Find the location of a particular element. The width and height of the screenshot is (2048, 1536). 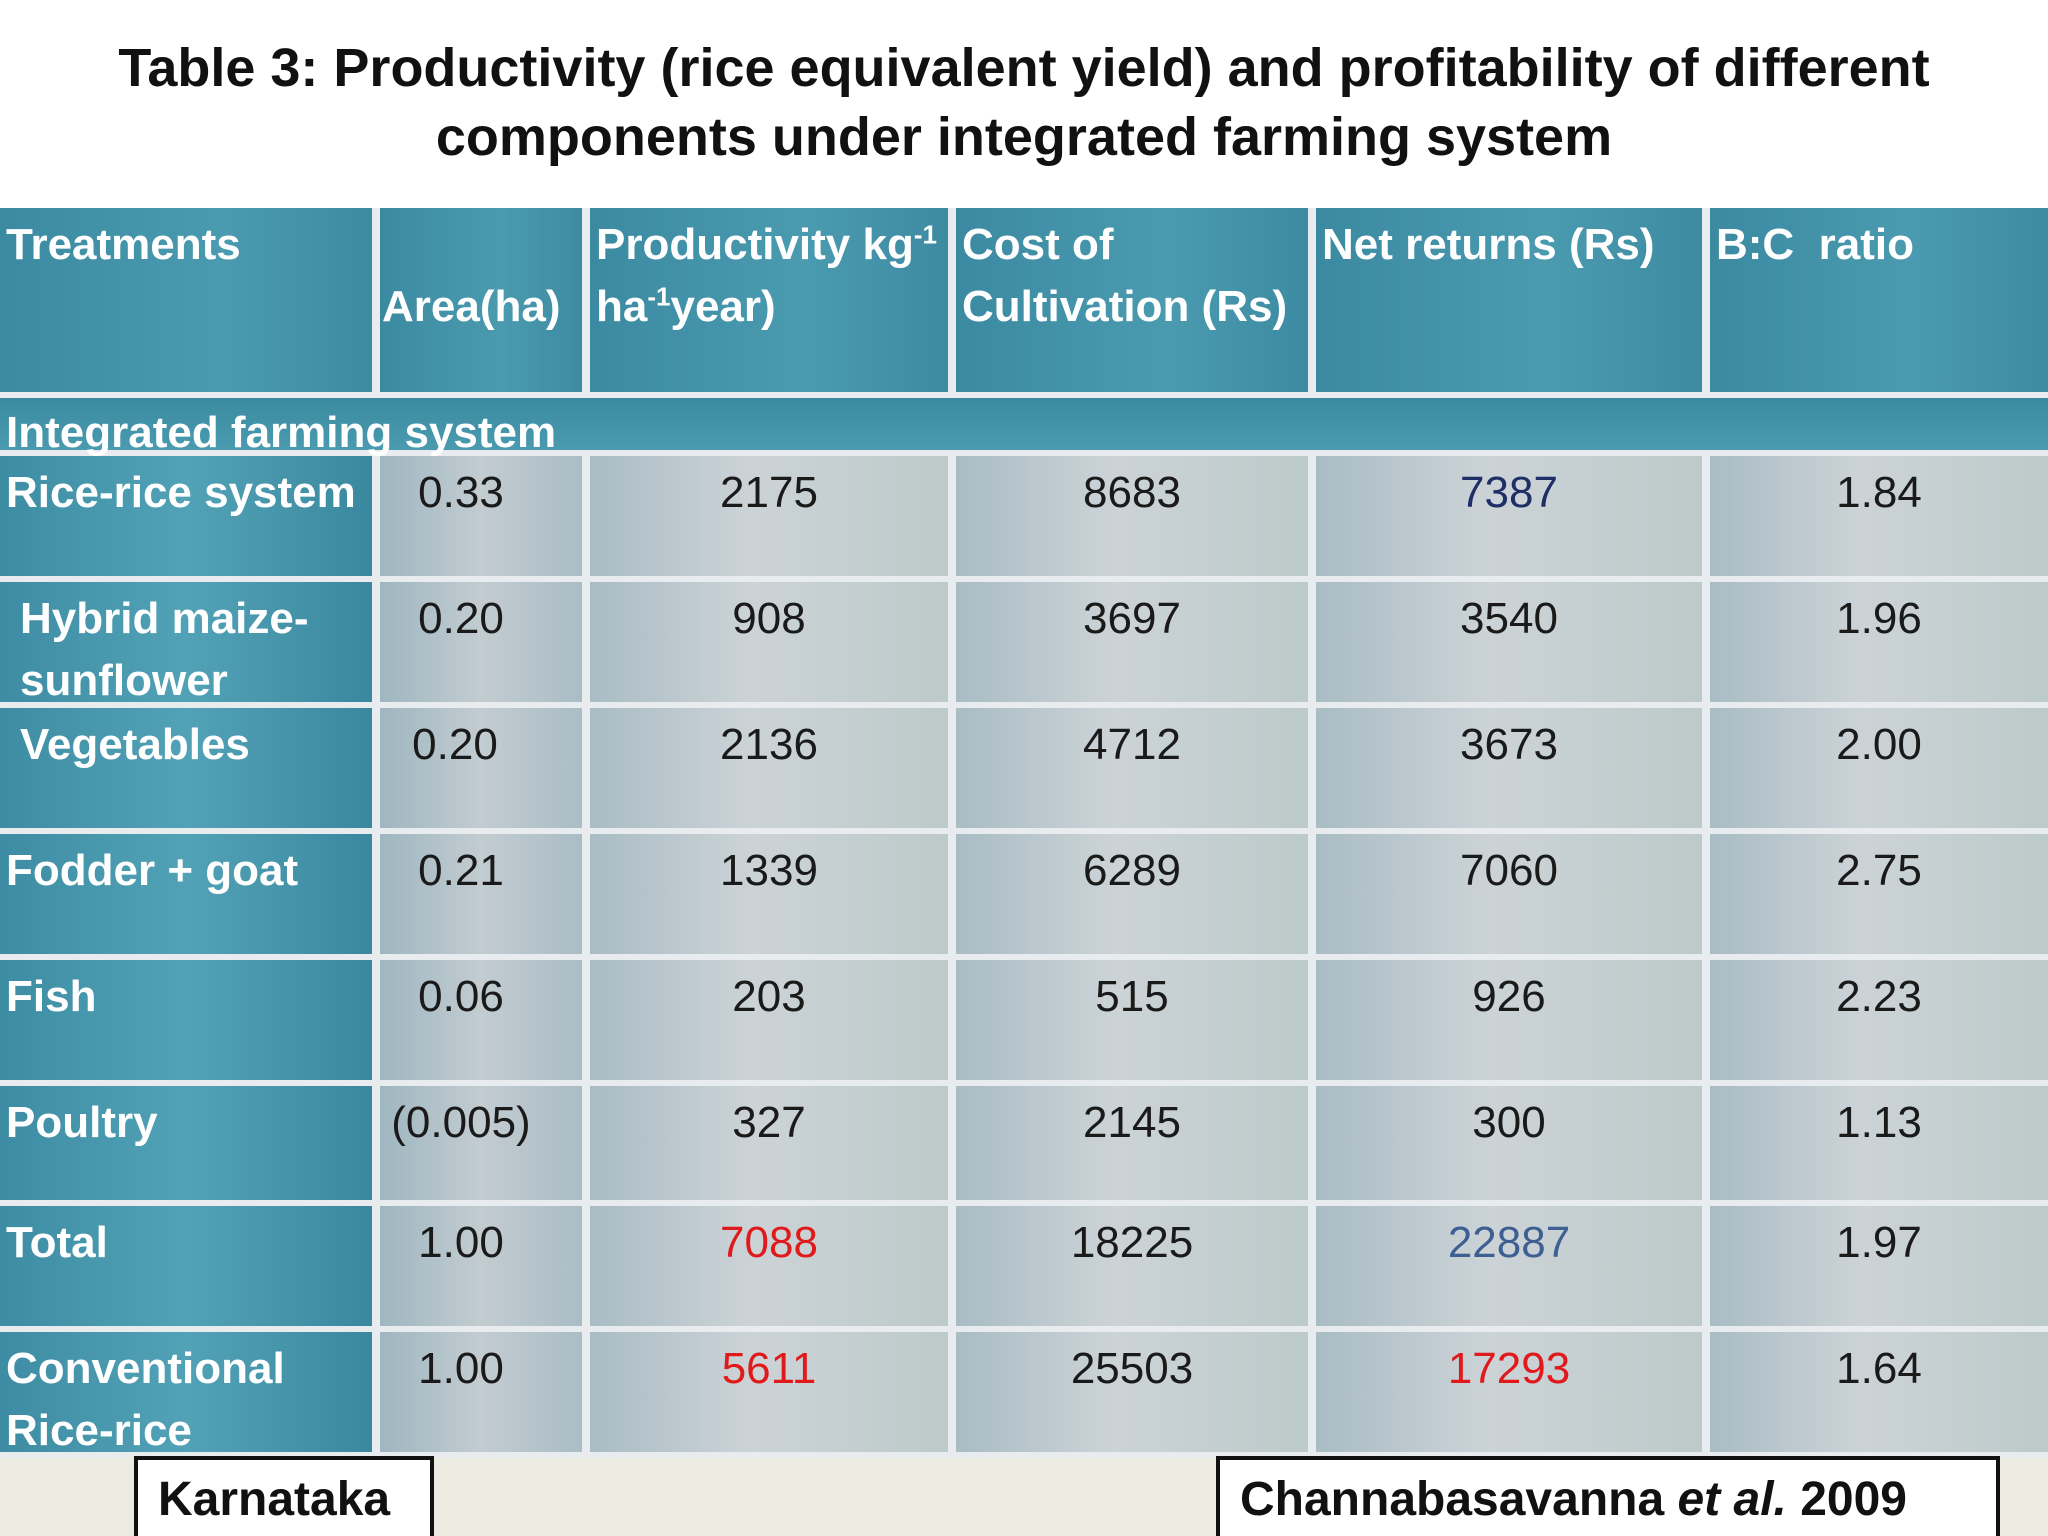

cell-treatment-text: Vegetables is located at coordinates (135, 744).